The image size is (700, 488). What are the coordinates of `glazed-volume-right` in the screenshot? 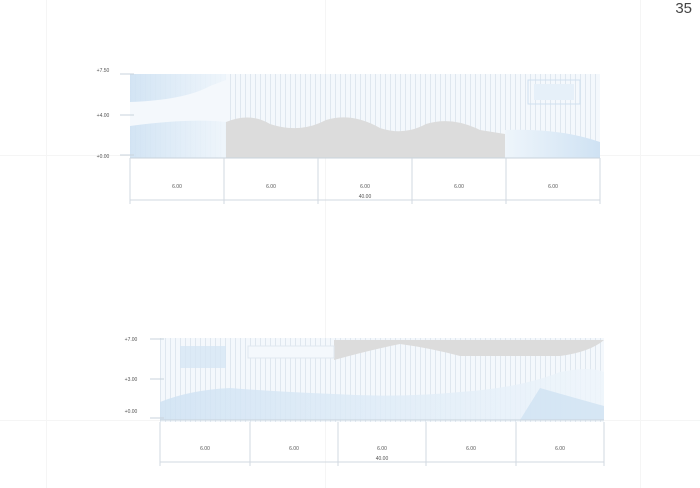 It's located at (552, 143).